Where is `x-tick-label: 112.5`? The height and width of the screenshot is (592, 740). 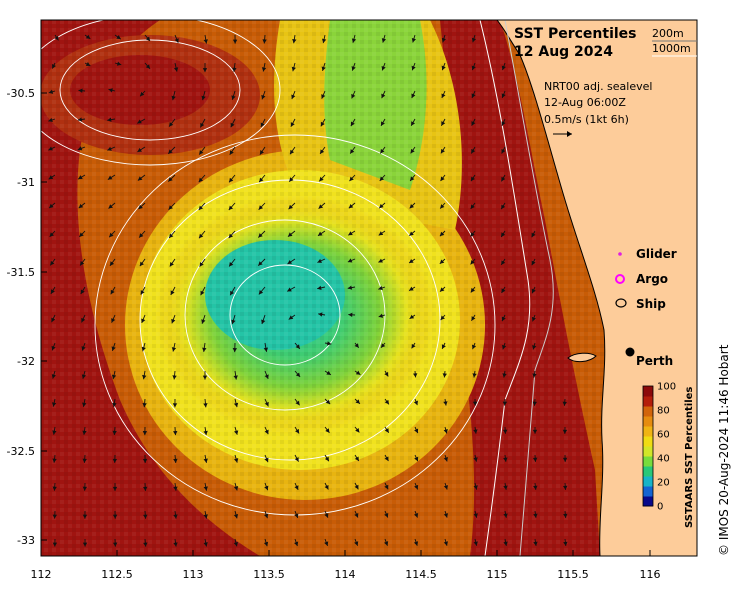 x-tick-label: 112.5 is located at coordinates (117, 574).